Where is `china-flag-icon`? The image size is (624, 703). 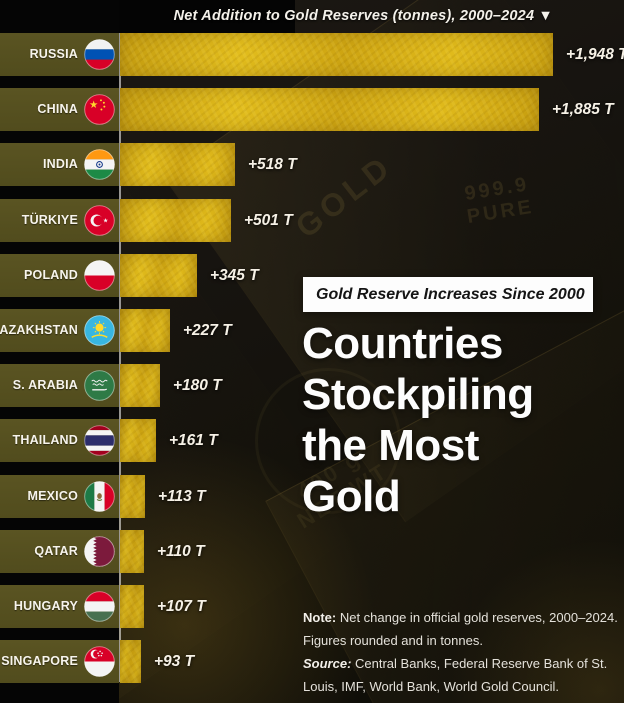 china-flag-icon is located at coordinates (99, 109).